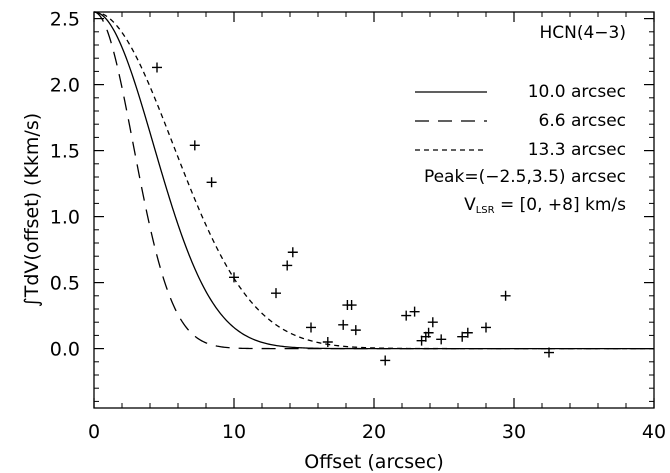 The height and width of the screenshot is (473, 670). I want to click on vlsr-sub: LSR, so click(485, 210).